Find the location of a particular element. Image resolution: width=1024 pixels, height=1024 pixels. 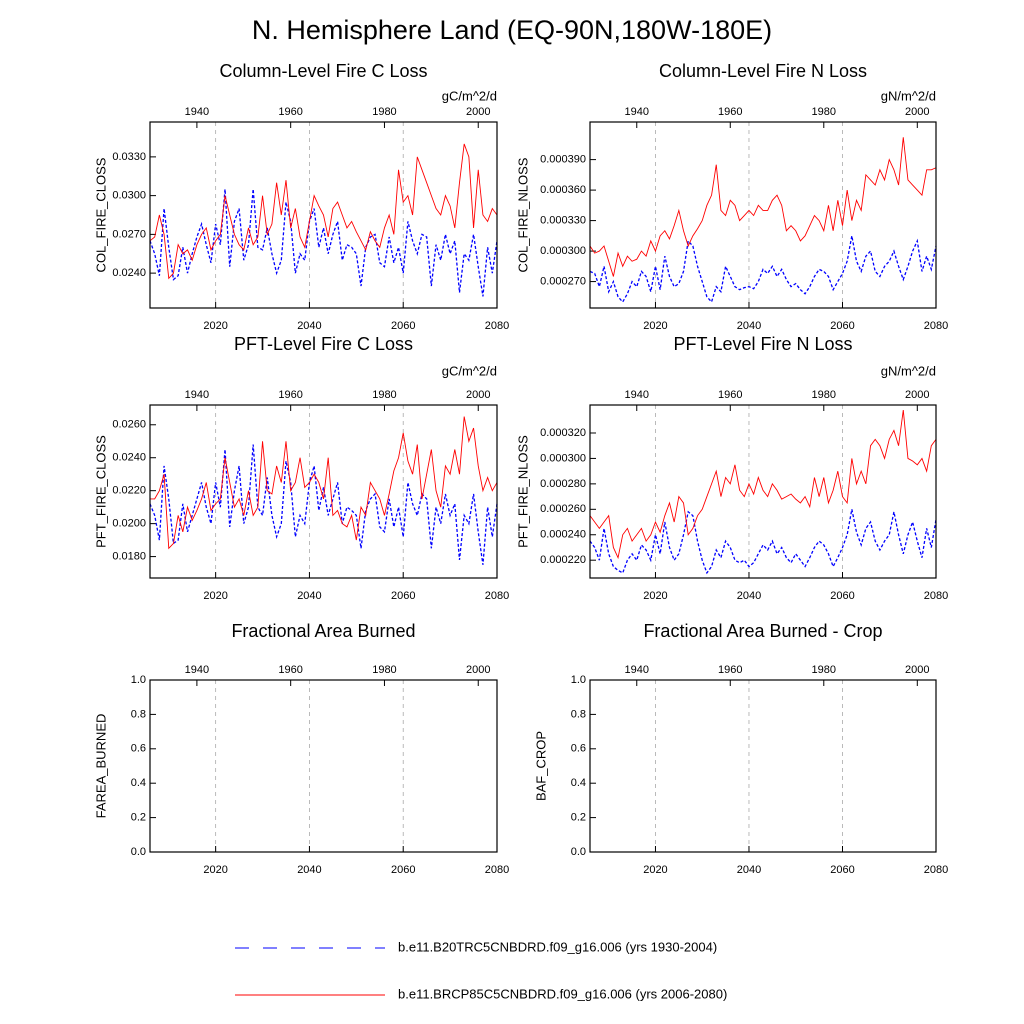

y-tick-label: 0.000260 is located at coordinates (563, 509).